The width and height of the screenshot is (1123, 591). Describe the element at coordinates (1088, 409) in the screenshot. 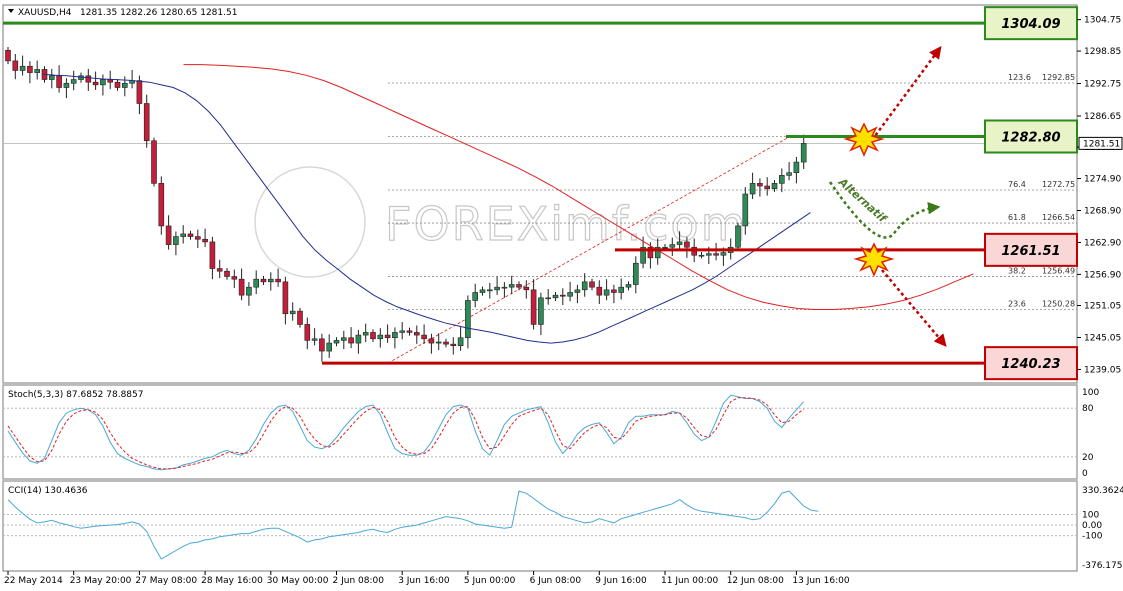

I see `stoch-tick-label: 80` at that location.